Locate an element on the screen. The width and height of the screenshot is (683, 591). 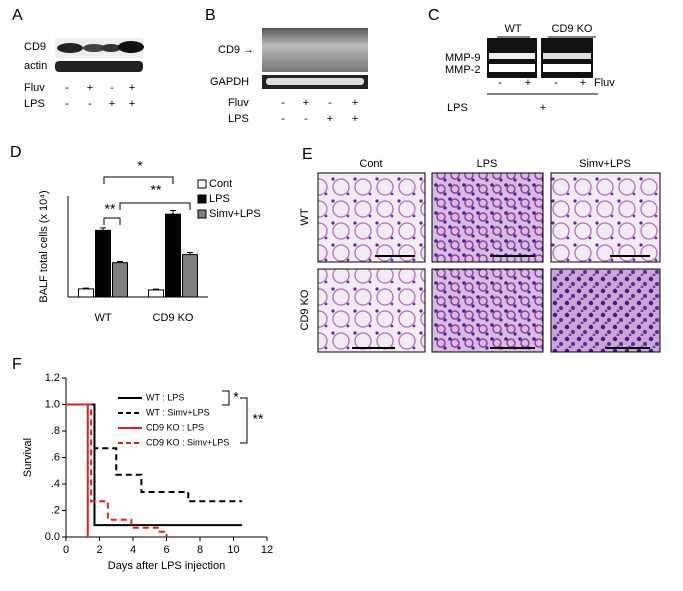
y-tick-label: .4 is located at coordinates (55, 484).